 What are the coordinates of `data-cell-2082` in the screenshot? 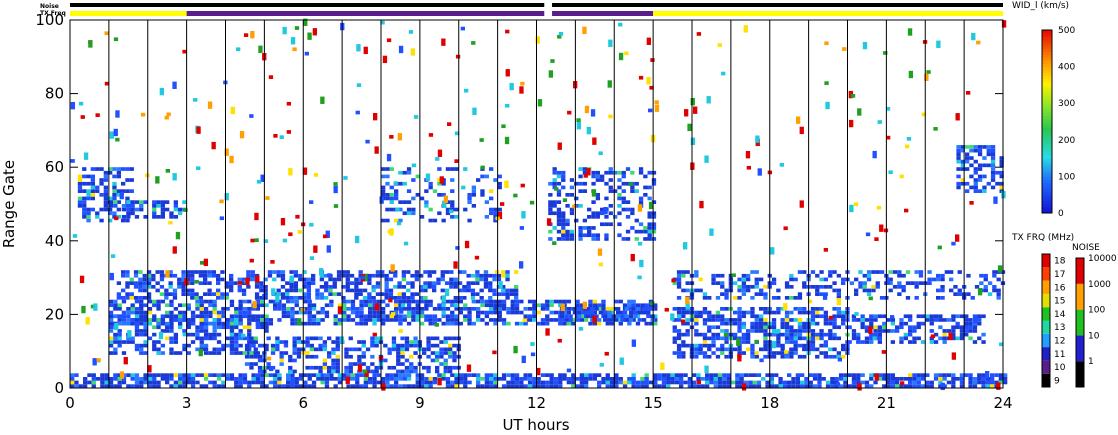 It's located at (433, 345).